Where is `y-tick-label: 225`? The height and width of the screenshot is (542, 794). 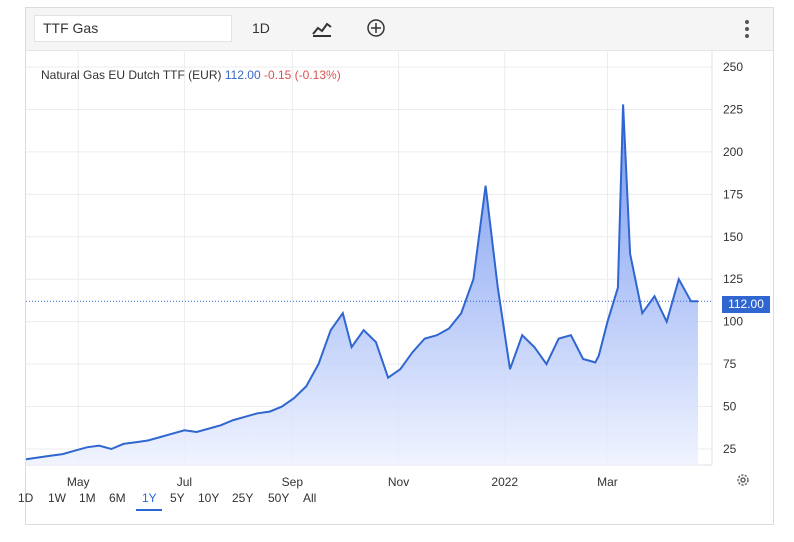
y-tick-label: 225 is located at coordinates (733, 109).